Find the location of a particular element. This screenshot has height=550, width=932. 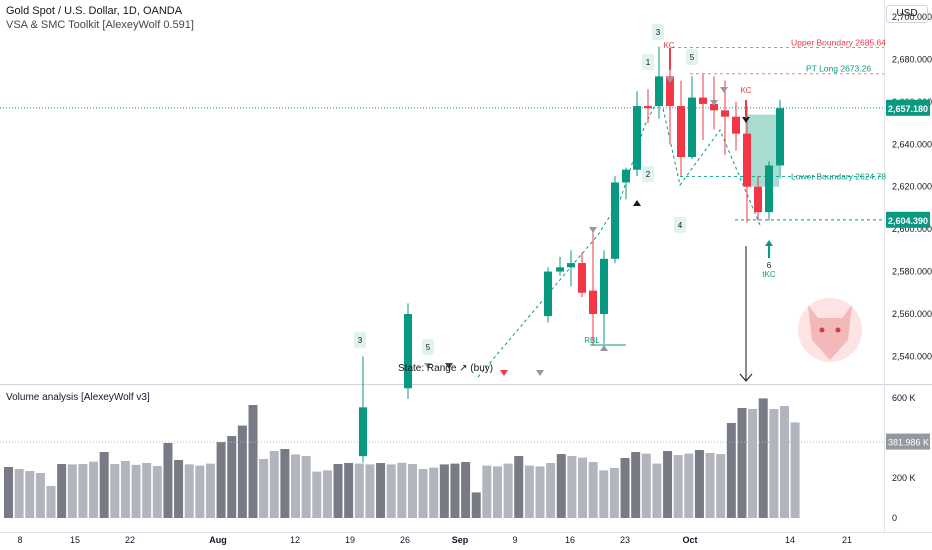

volume-tick-label: 200 K is located at coordinates (904, 478).